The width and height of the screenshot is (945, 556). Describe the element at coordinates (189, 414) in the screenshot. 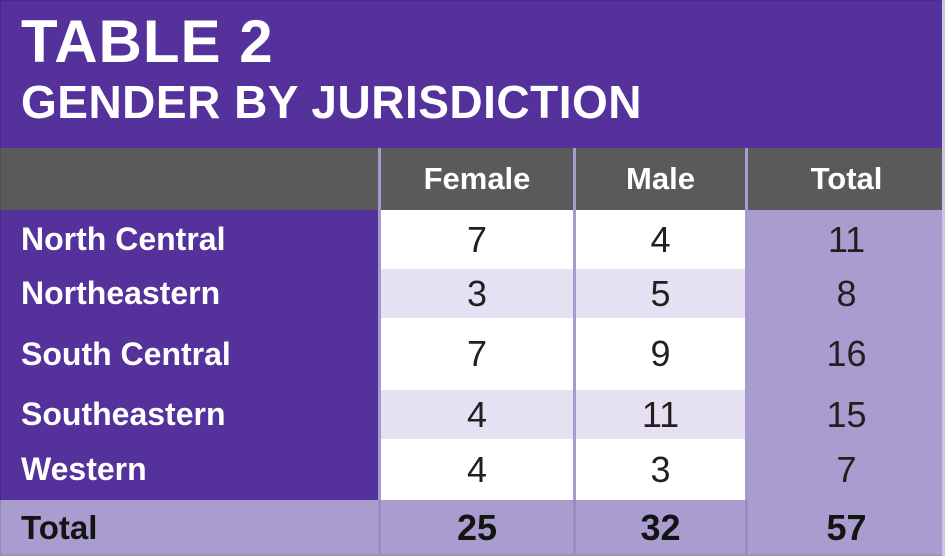

I see `row-label-southeastern: Southeastern` at that location.